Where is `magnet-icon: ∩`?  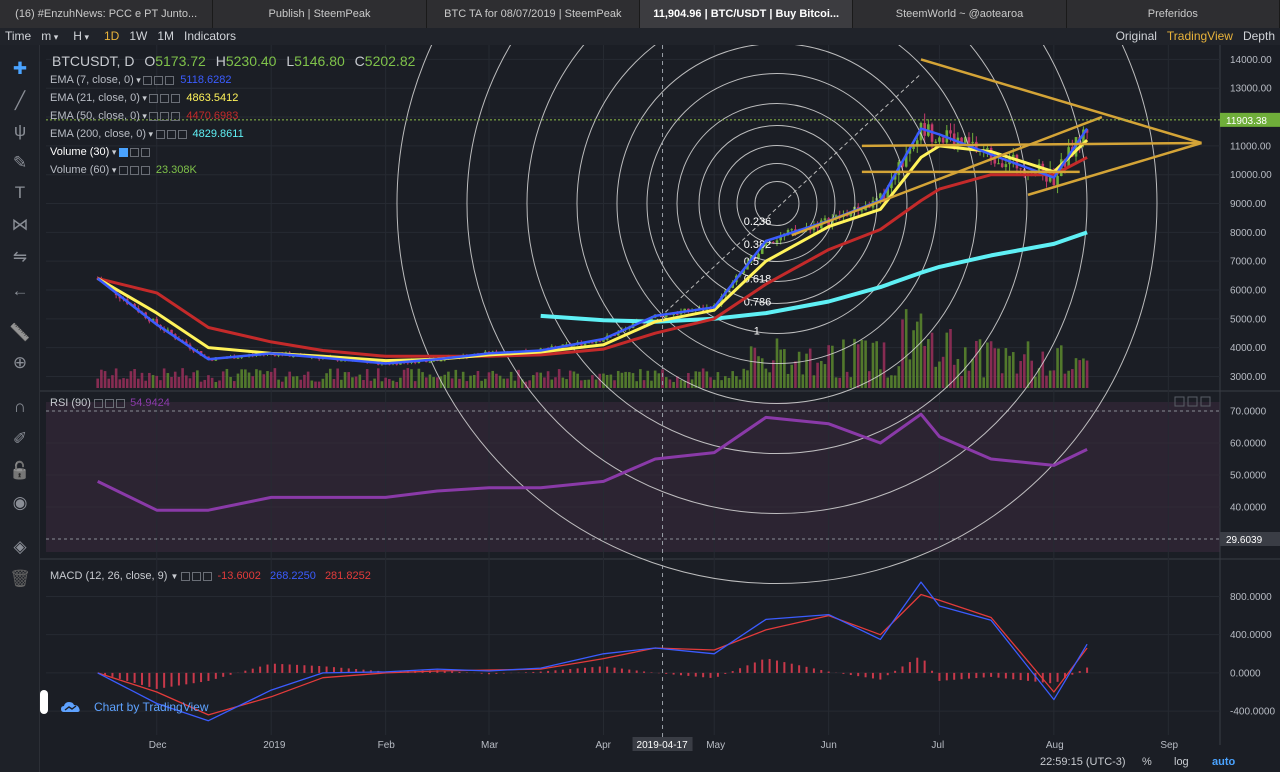
magnet-icon: ∩ is located at coordinates (20, 406).